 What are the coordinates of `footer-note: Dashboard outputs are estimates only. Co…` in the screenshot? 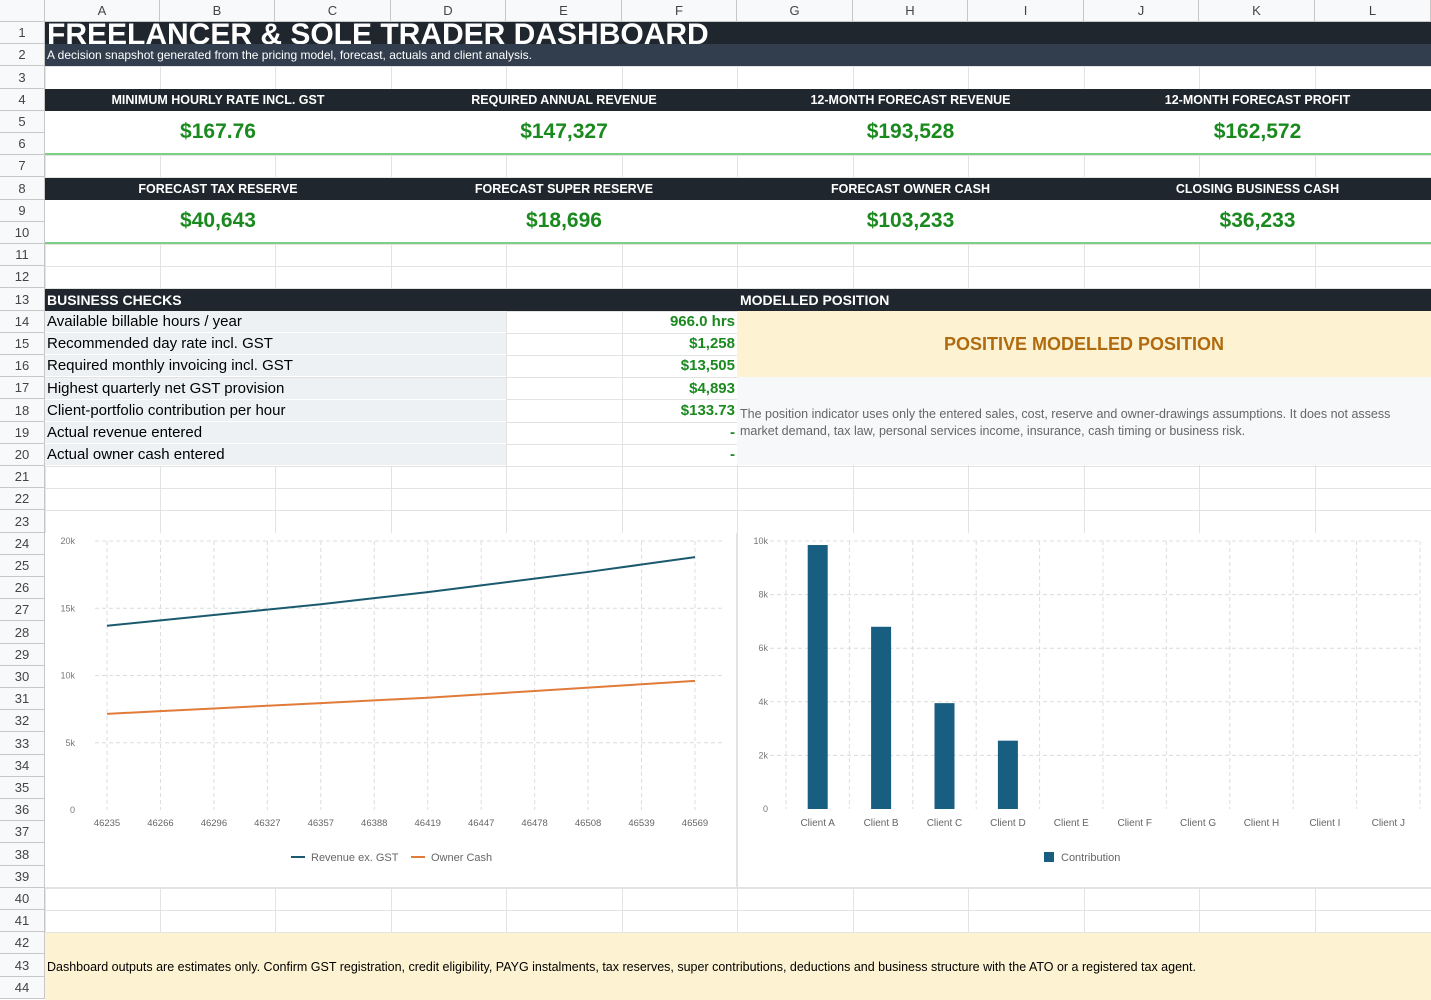 It's located at (621, 967).